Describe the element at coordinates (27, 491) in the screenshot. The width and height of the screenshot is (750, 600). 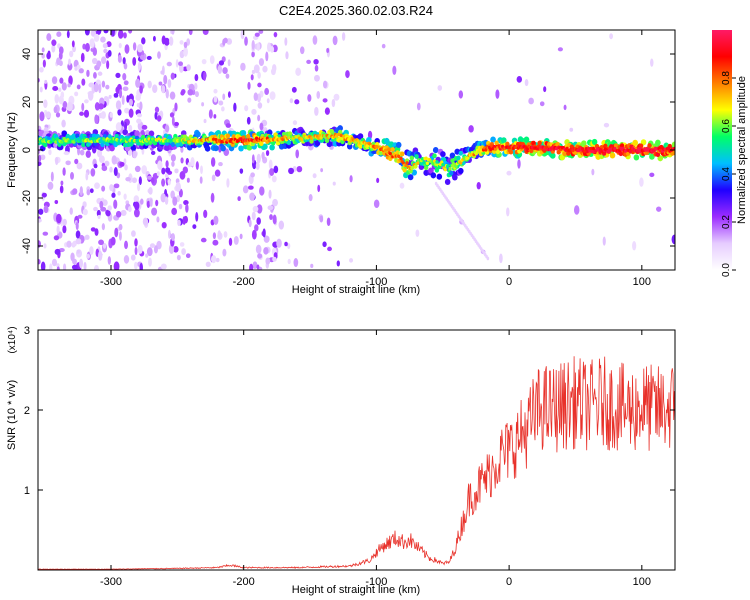
I see `y-tick-label: 1` at that location.